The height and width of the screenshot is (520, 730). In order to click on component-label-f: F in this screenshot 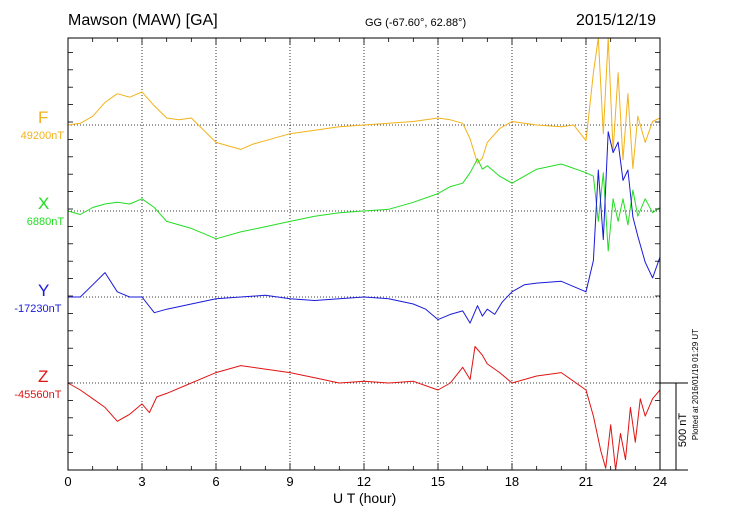, I will do `click(43, 117)`.